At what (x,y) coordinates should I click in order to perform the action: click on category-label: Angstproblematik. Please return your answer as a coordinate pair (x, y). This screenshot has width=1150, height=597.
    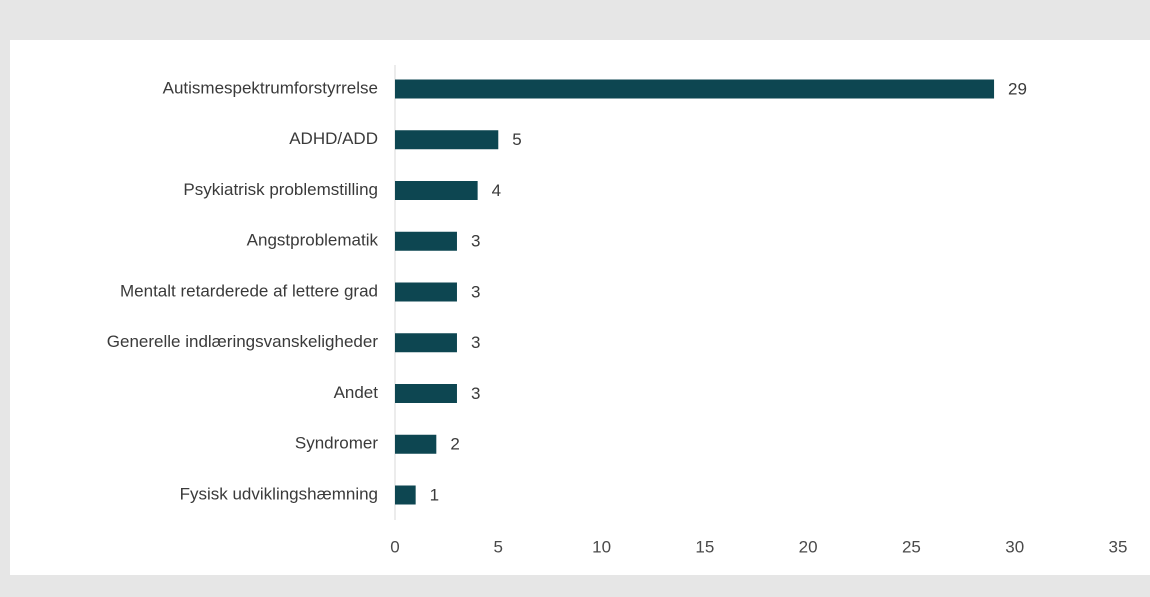
    Looking at the image, I should click on (313, 240).